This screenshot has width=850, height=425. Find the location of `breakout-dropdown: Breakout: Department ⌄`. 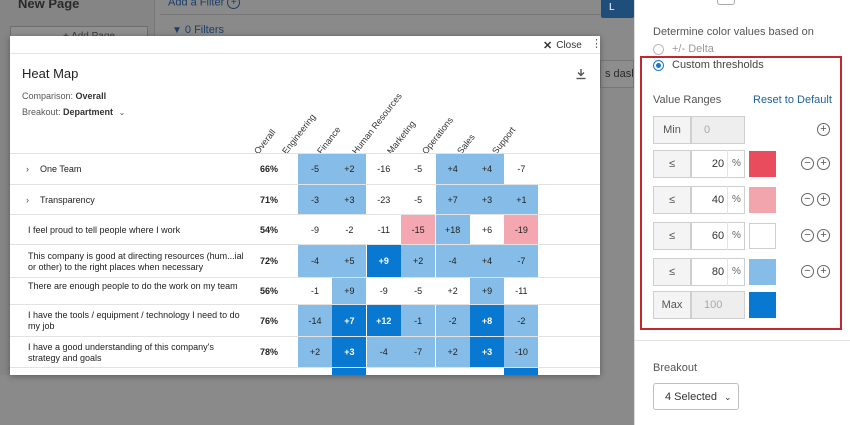

breakout-dropdown: Breakout: Department ⌄ is located at coordinates (73, 112).